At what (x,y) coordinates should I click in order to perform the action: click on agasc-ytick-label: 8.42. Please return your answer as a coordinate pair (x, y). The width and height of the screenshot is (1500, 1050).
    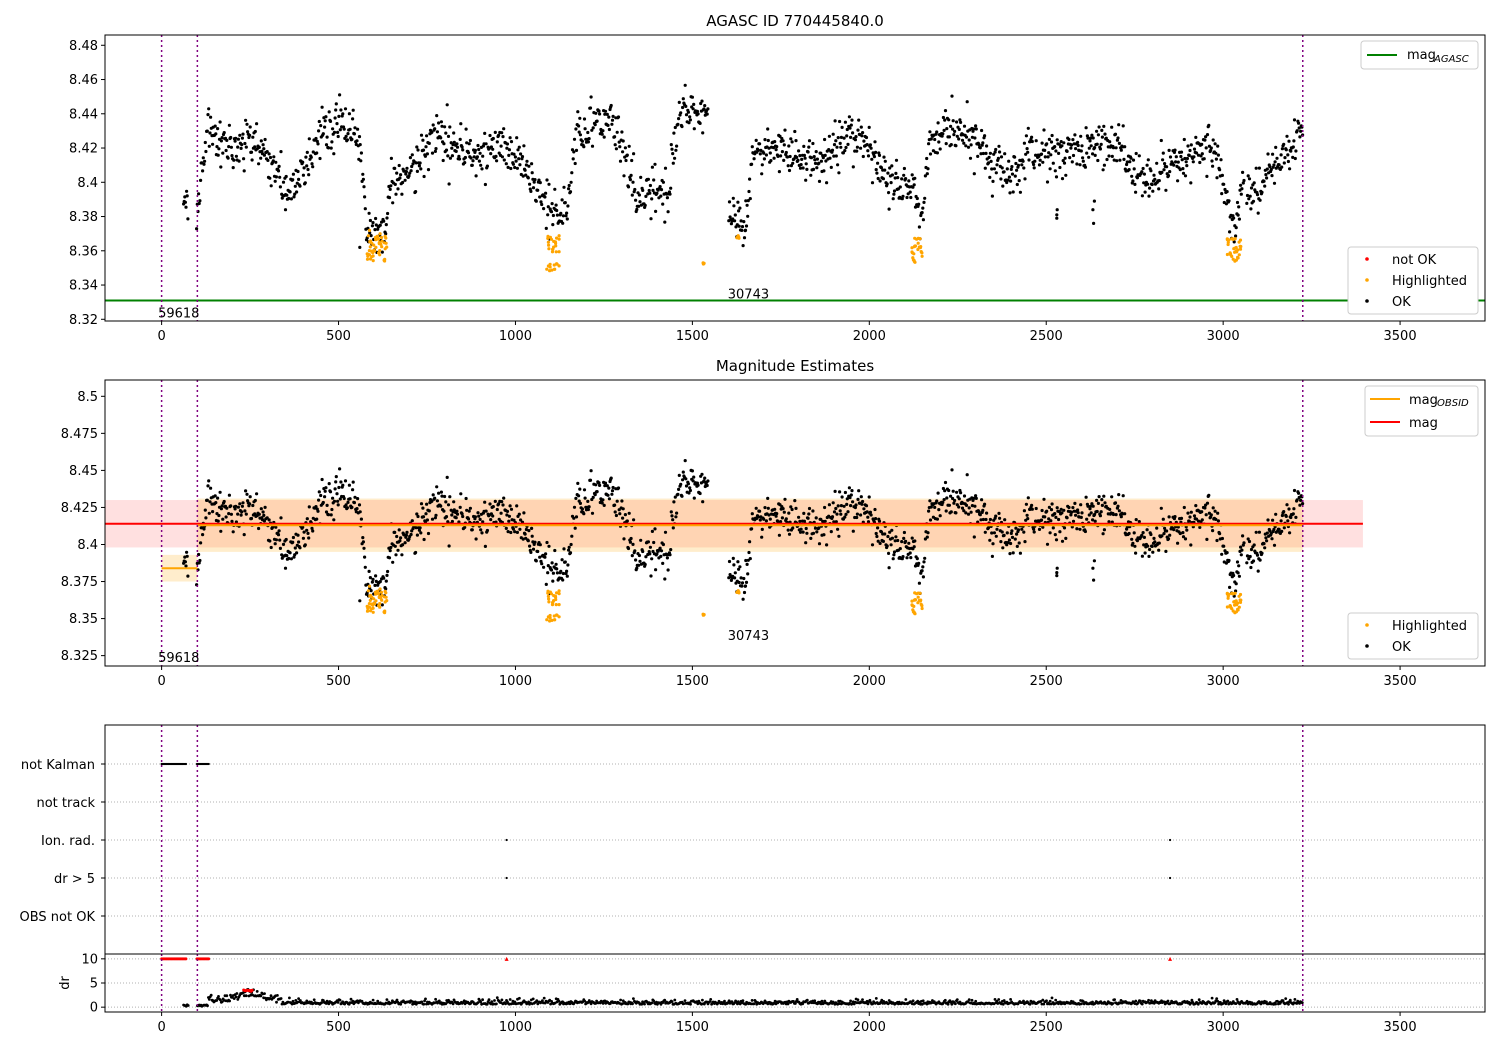
    Looking at the image, I should click on (83, 149).